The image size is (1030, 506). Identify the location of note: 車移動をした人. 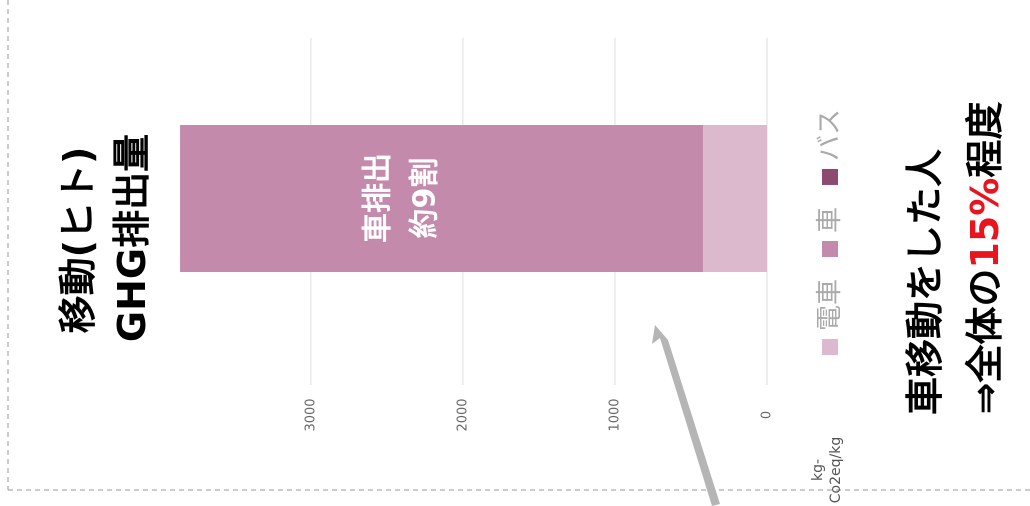
(925, 282).